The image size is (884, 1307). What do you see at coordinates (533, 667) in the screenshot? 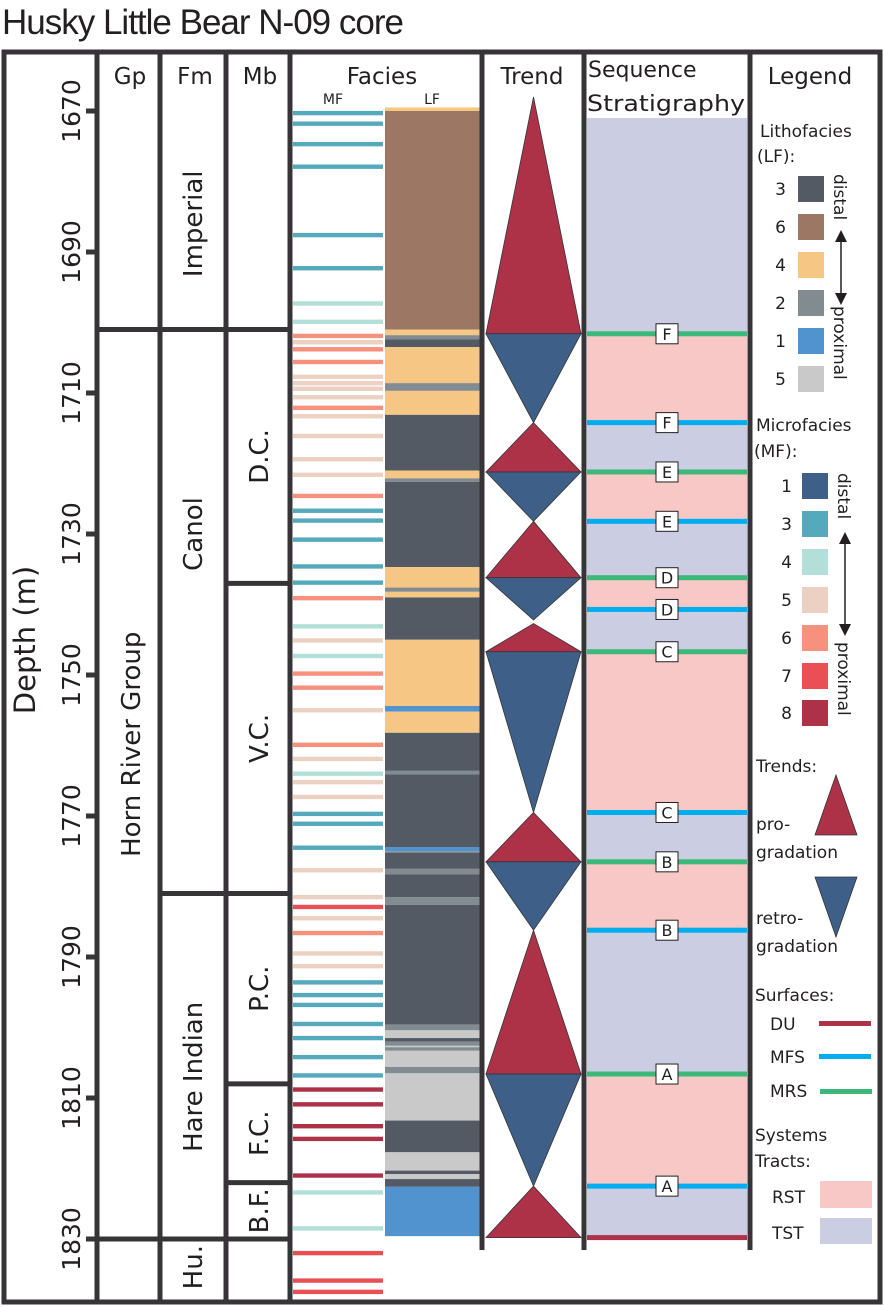
I see `trend-layer` at bounding box center [533, 667].